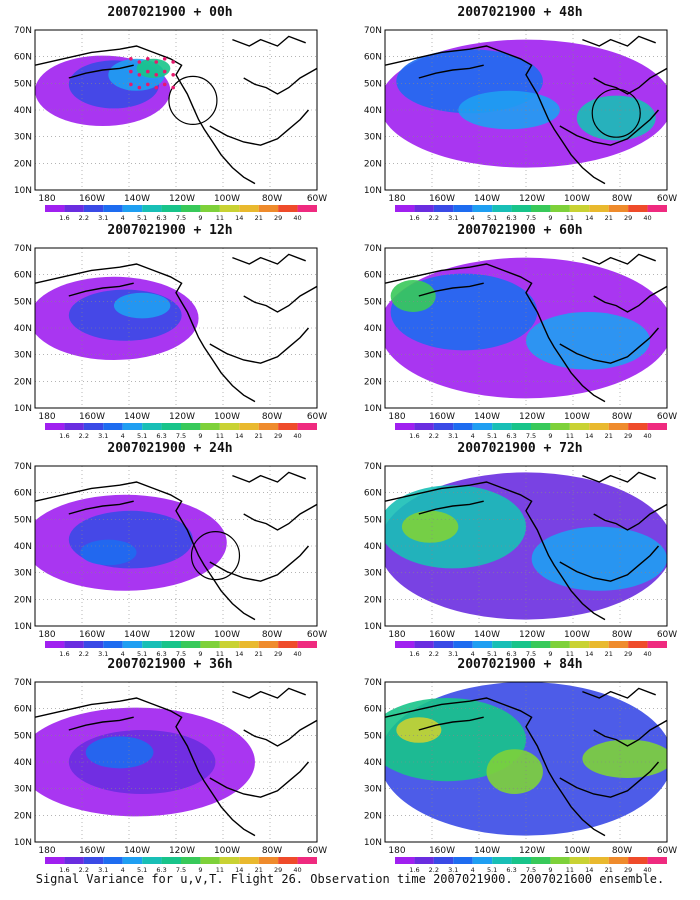 Image resolution: width=700 pixels, height=900 pixels. Describe the element at coordinates (577, 417) in the screenshot. I see `lon-tick-label: 100W` at that location.